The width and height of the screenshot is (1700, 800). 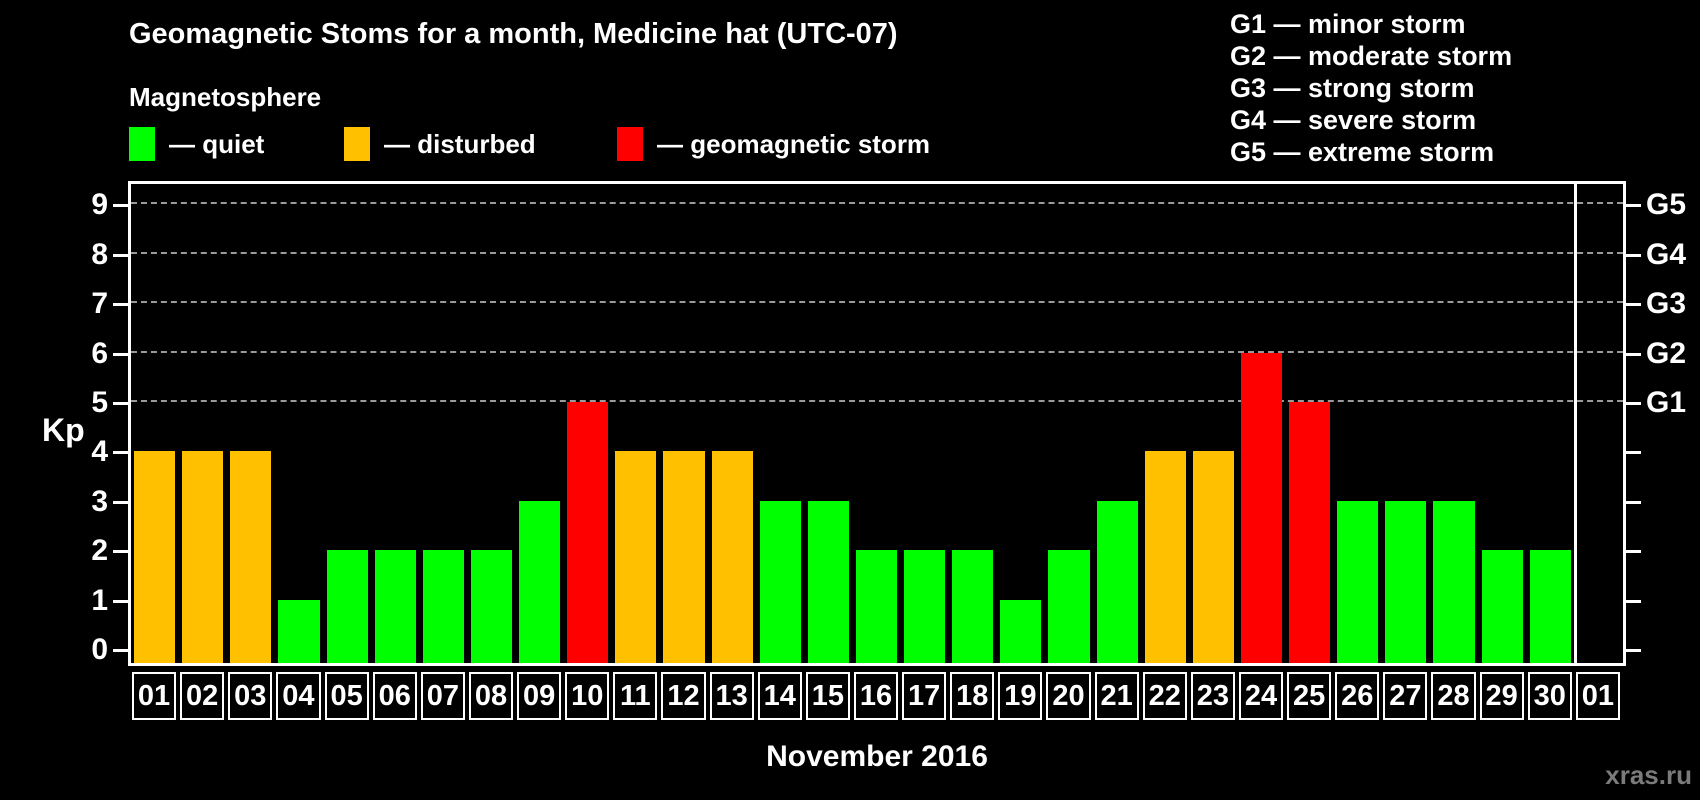 I want to click on y-axis-tick-label: 5, so click(x=99, y=402).